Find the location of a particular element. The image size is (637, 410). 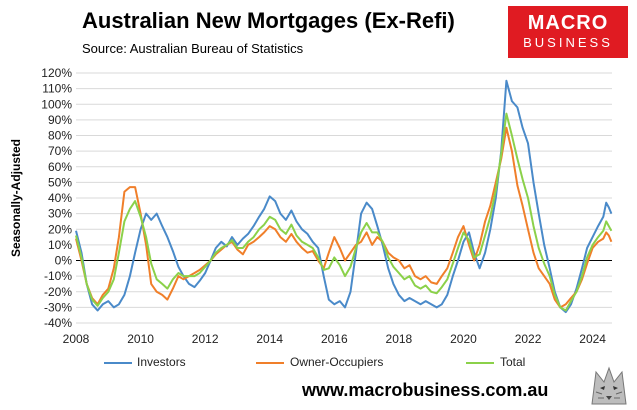

logo-line1: MACRO is located at coordinates (568, 23).